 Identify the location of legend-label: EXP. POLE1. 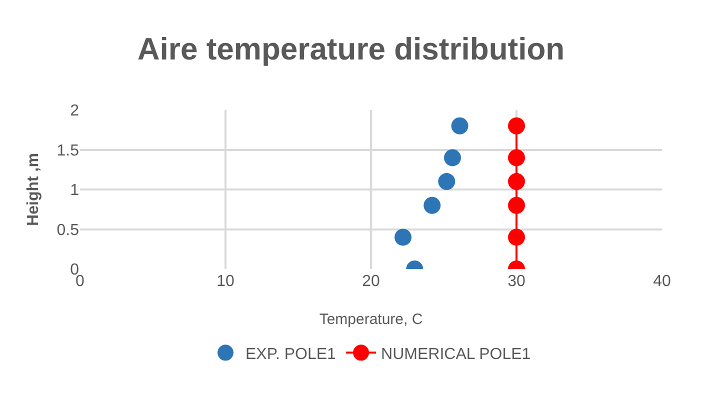
(291, 354).